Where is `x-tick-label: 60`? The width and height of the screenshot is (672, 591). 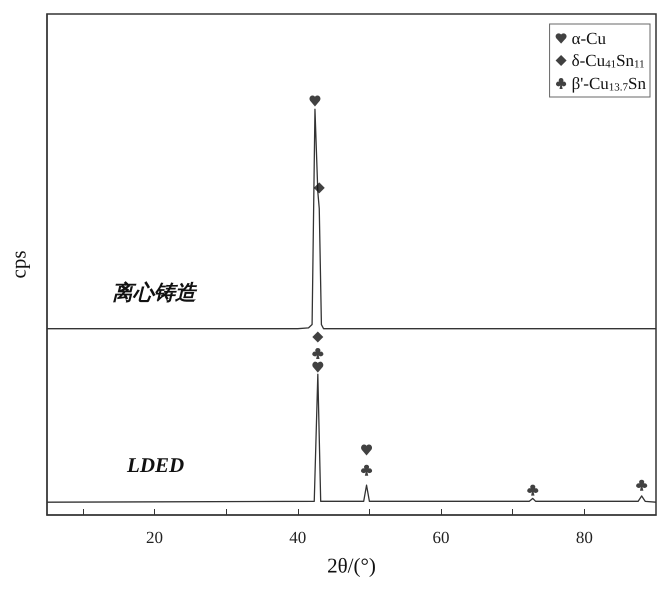
x-tick-label: 60 is located at coordinates (441, 537).